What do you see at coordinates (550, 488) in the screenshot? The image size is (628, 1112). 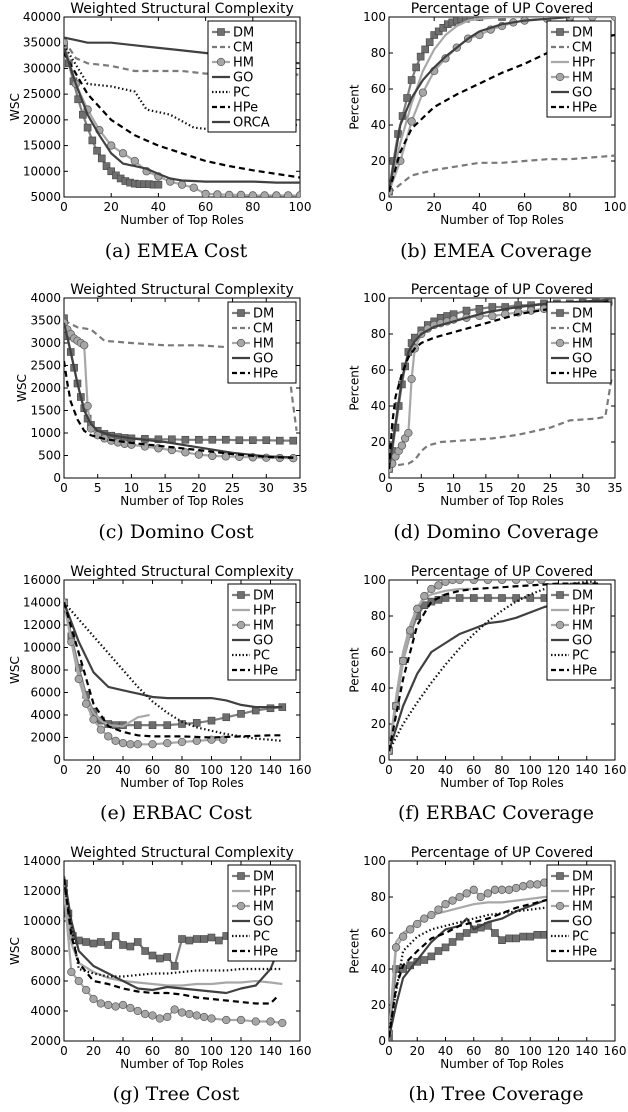 I see `x-tick-label: 25` at bounding box center [550, 488].